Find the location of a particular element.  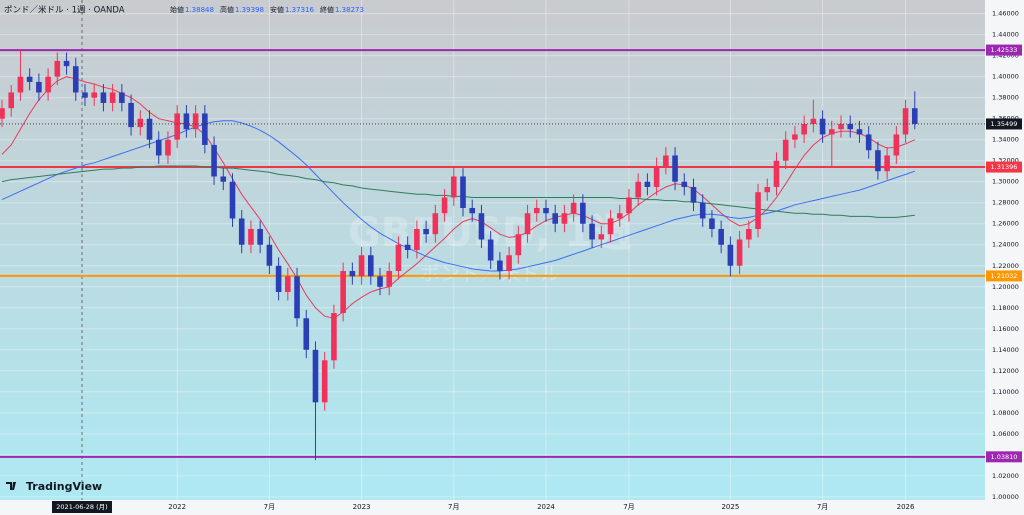

y-tick-label: 1.42000 is located at coordinates (1005, 56).